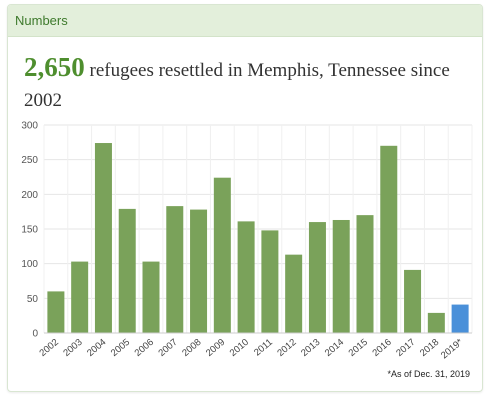 The image size is (490, 402). Describe the element at coordinates (54, 67) in the screenshot. I see `headline-number: 2,650` at that location.